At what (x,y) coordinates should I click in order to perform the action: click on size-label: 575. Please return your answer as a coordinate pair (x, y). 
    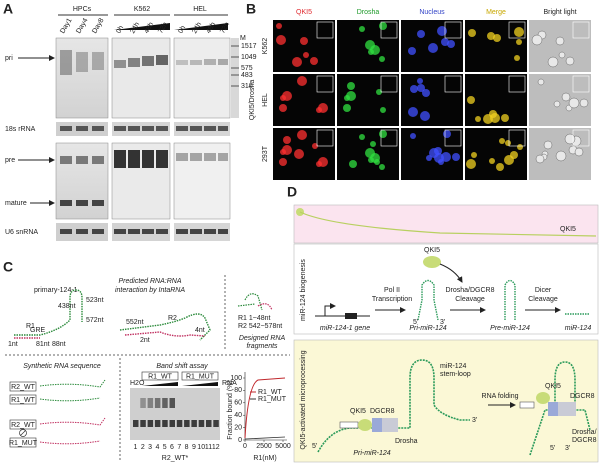
    Looking at the image, I should click on (247, 68).